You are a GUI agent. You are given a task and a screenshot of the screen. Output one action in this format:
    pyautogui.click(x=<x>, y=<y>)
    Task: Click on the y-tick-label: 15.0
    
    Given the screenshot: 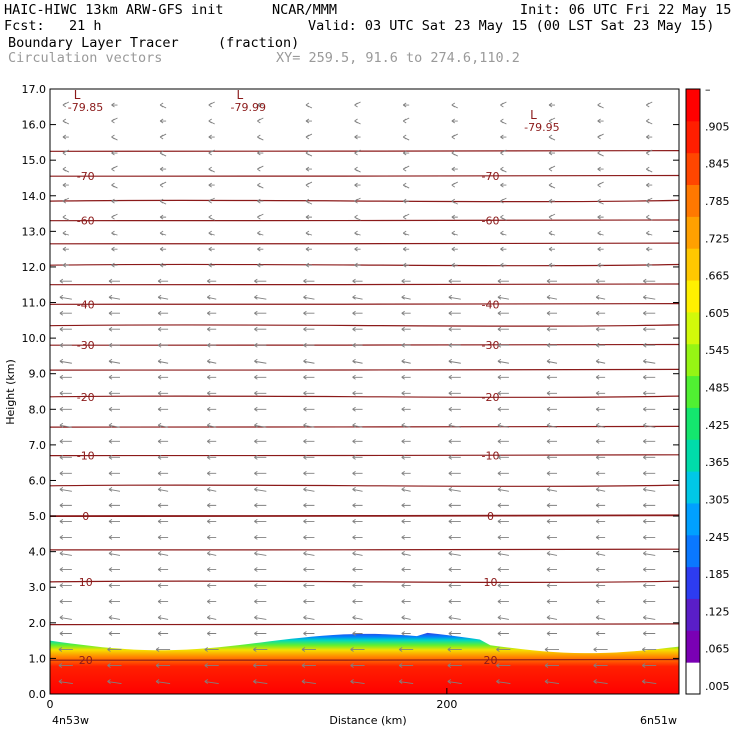 What is the action you would take?
    pyautogui.click(x=34, y=160)
    